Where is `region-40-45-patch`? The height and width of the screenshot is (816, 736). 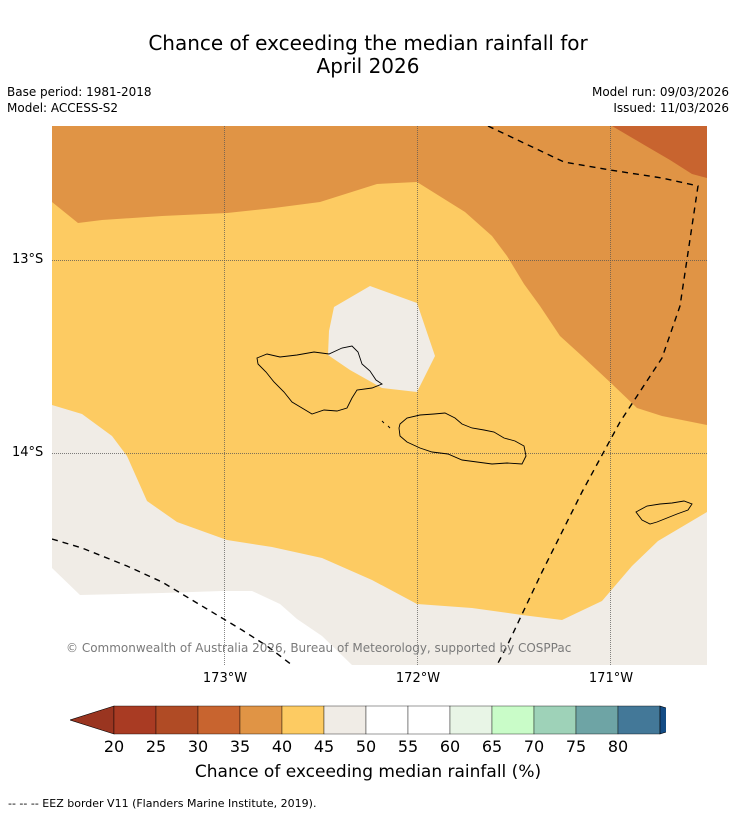
region-40-45-patch is located at coordinates (381, 339).